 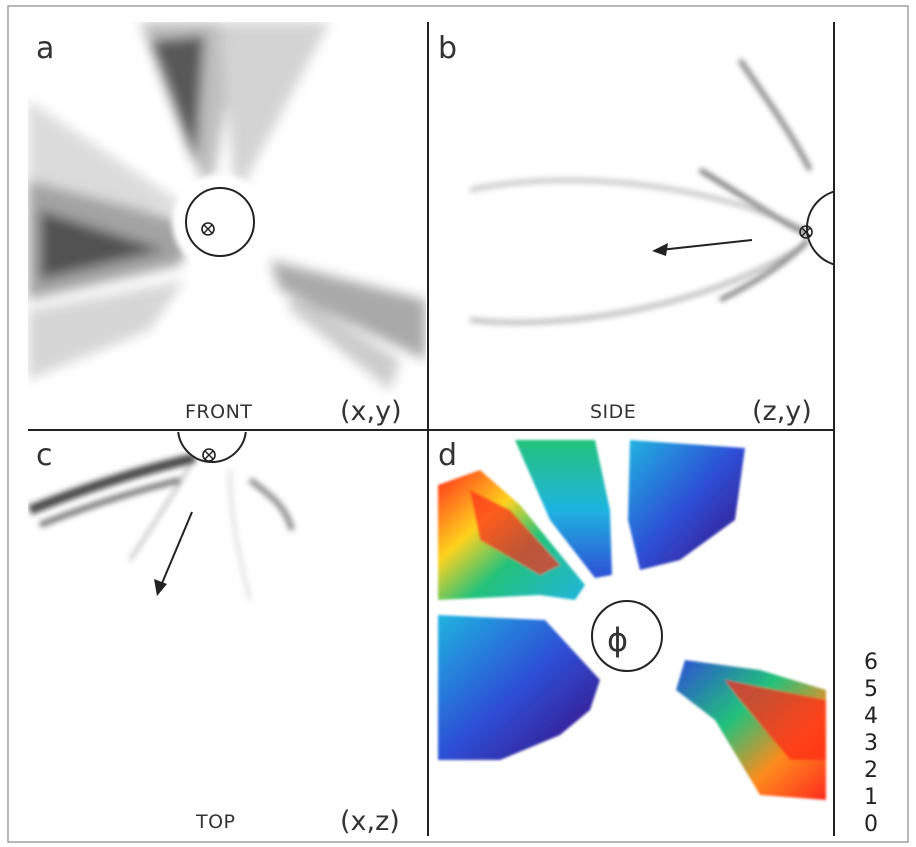 What do you see at coordinates (617, 640) in the screenshot?
I see `phi-symbol: ϕ` at bounding box center [617, 640].